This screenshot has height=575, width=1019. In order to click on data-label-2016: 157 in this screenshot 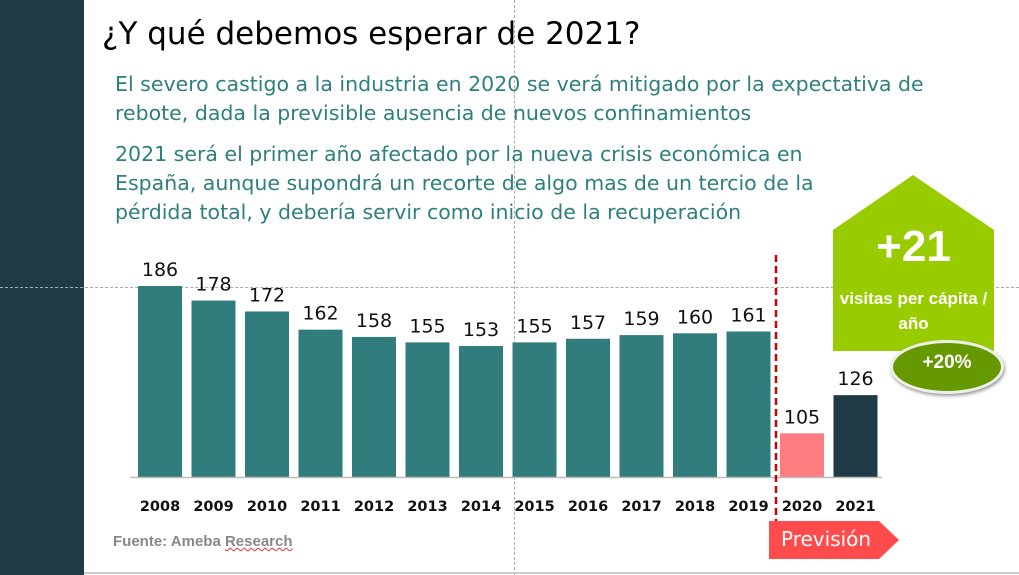, I will do `click(588, 323)`.